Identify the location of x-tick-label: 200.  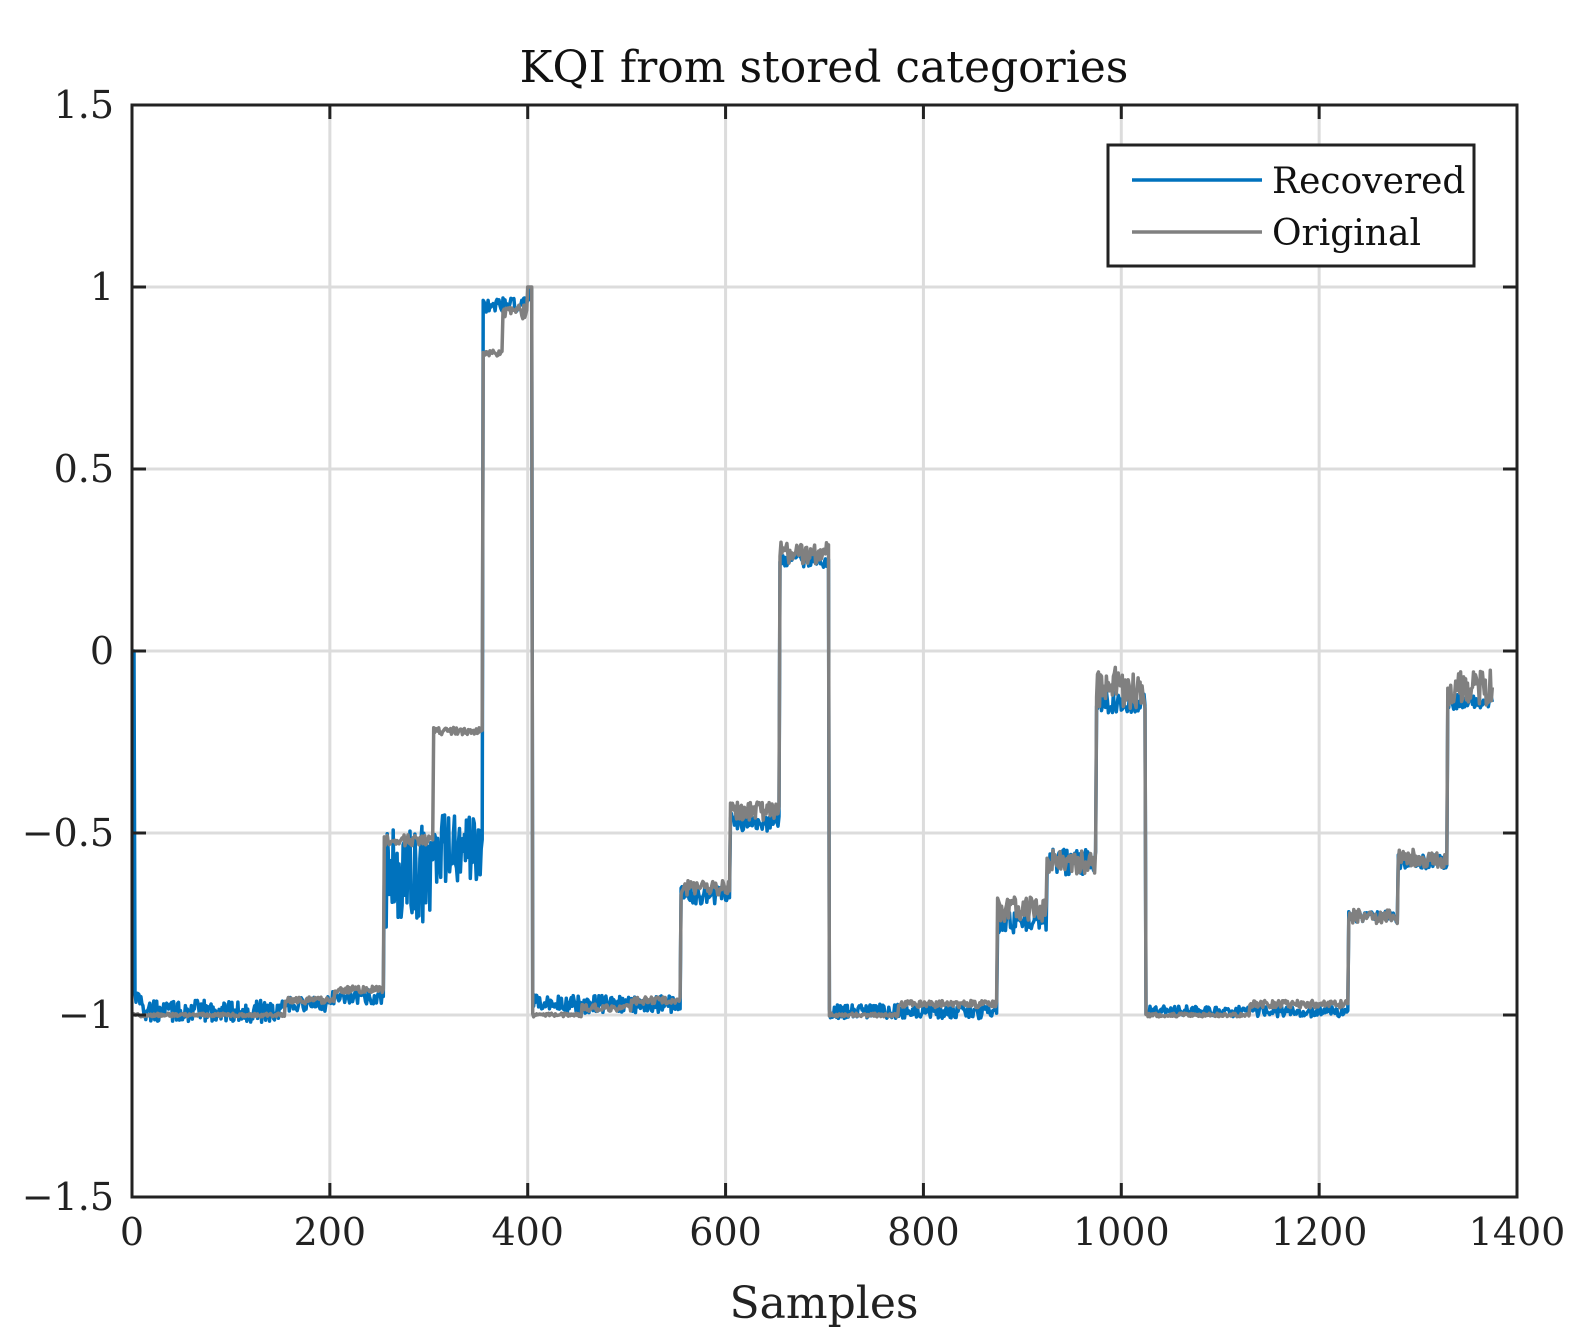
(330, 1232).